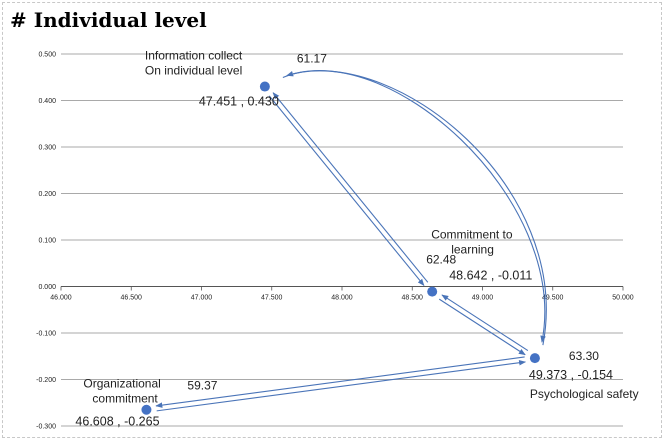 The image size is (664, 440). Describe the element at coordinates (350, 187) in the screenshot. I see `arrow-commit-to-info` at that location.